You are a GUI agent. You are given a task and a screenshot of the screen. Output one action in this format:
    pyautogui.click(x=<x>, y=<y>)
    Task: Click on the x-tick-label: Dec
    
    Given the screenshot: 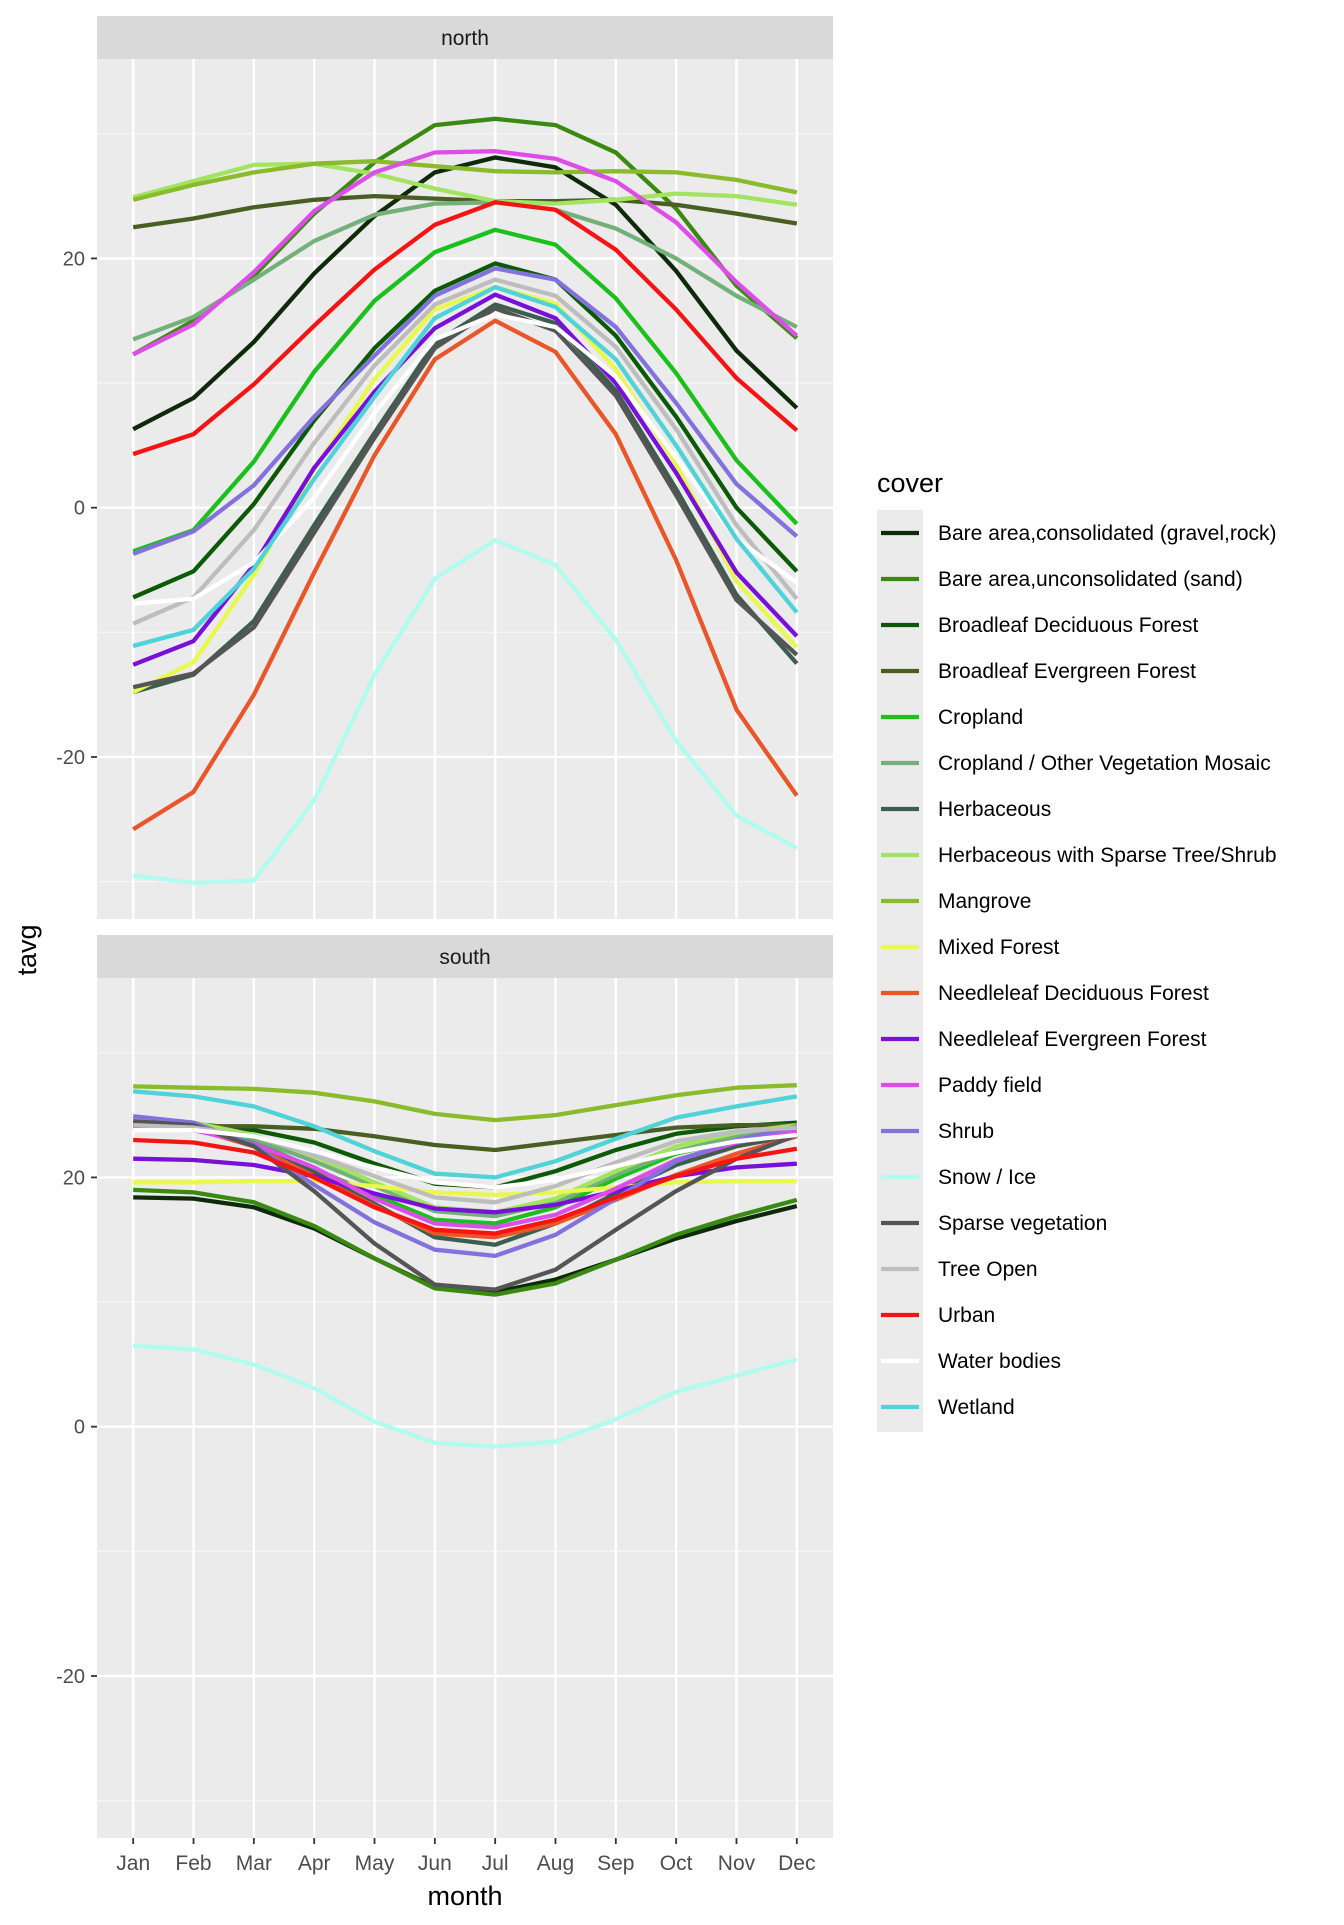 What is the action you would take?
    pyautogui.click(x=796, y=1863)
    